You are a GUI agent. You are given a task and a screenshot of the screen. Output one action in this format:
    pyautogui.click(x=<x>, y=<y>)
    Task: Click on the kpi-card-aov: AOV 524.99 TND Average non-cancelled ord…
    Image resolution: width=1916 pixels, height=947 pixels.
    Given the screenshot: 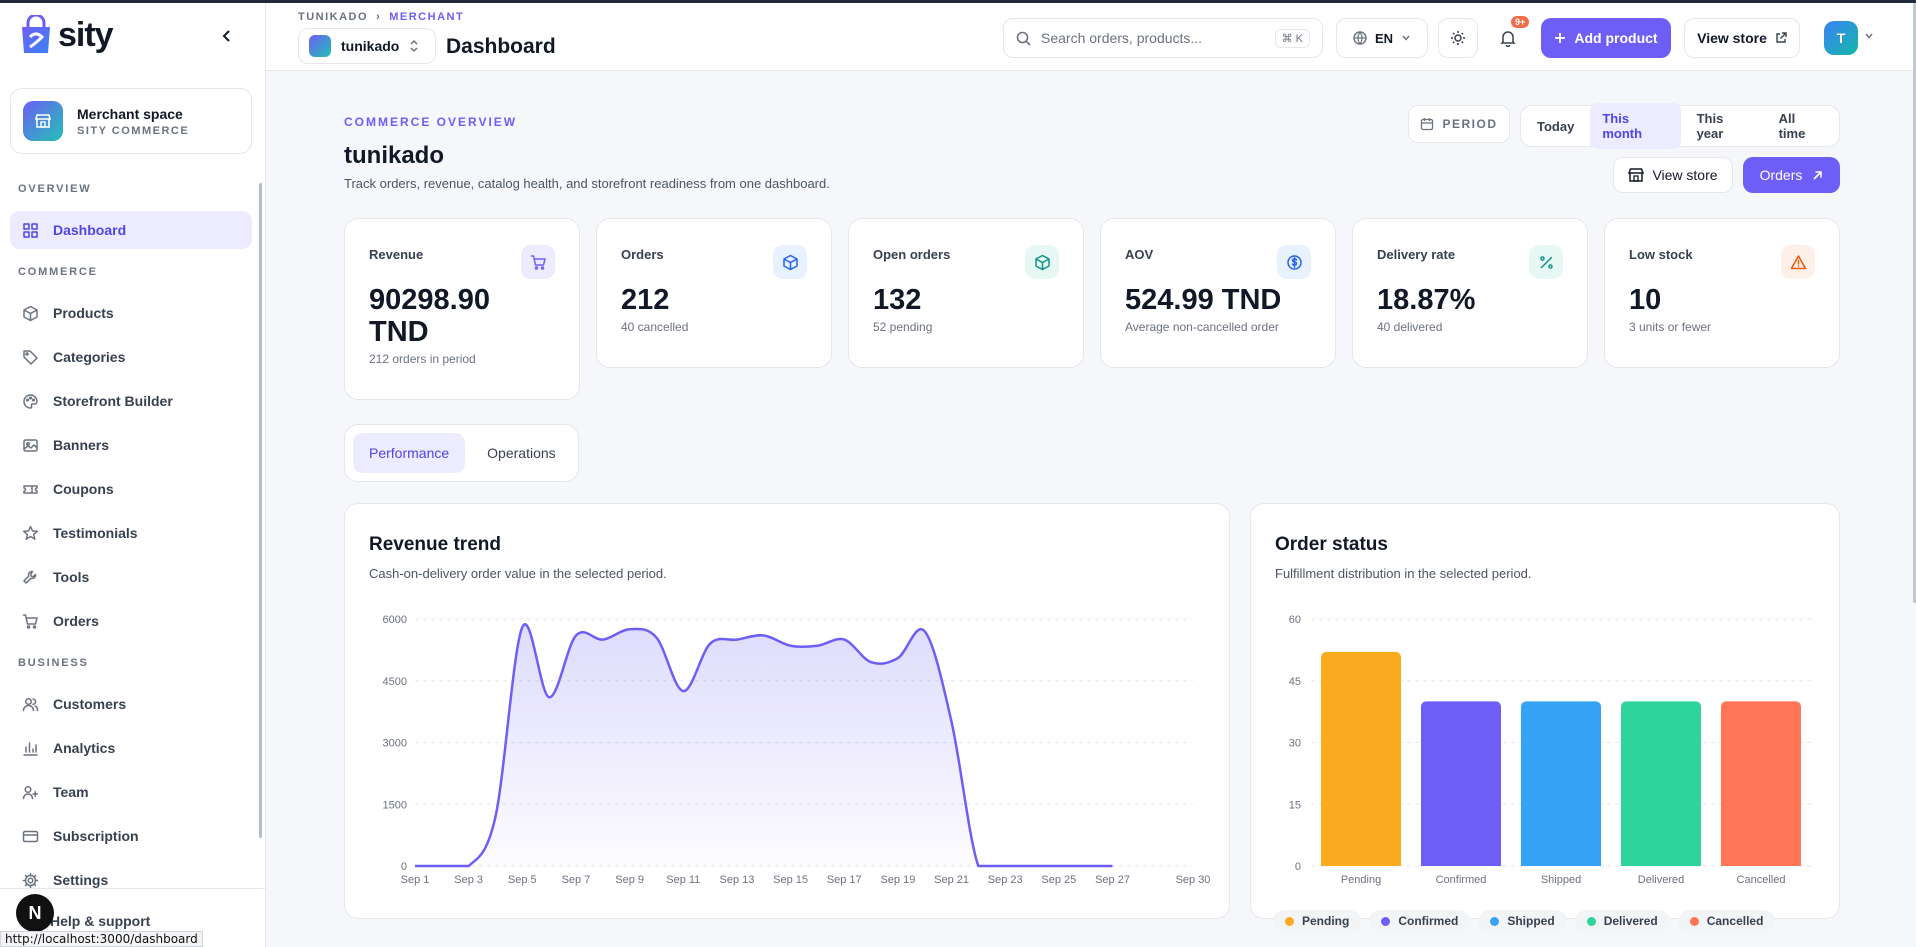 What is the action you would take?
    pyautogui.click(x=1218, y=293)
    